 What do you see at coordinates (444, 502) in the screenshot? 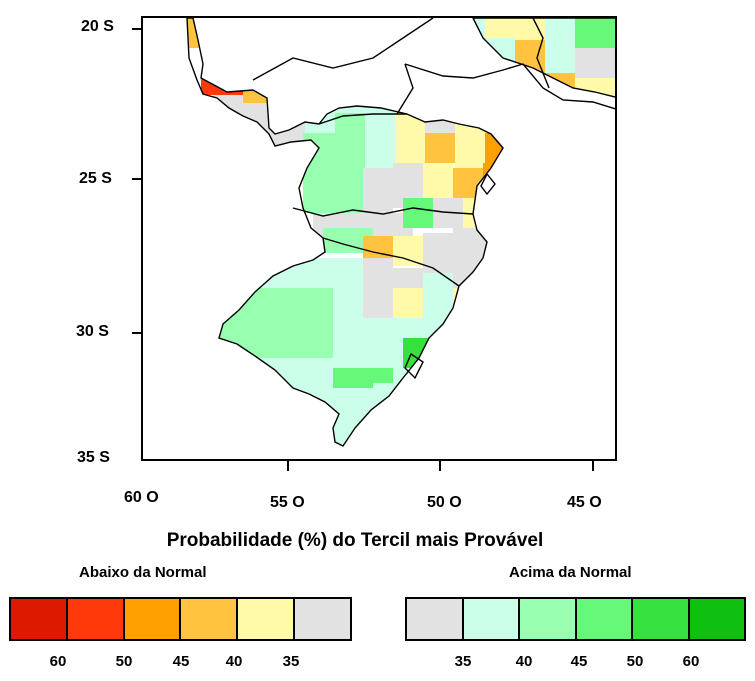
I see `lon-label-50o: 50 O` at bounding box center [444, 502].